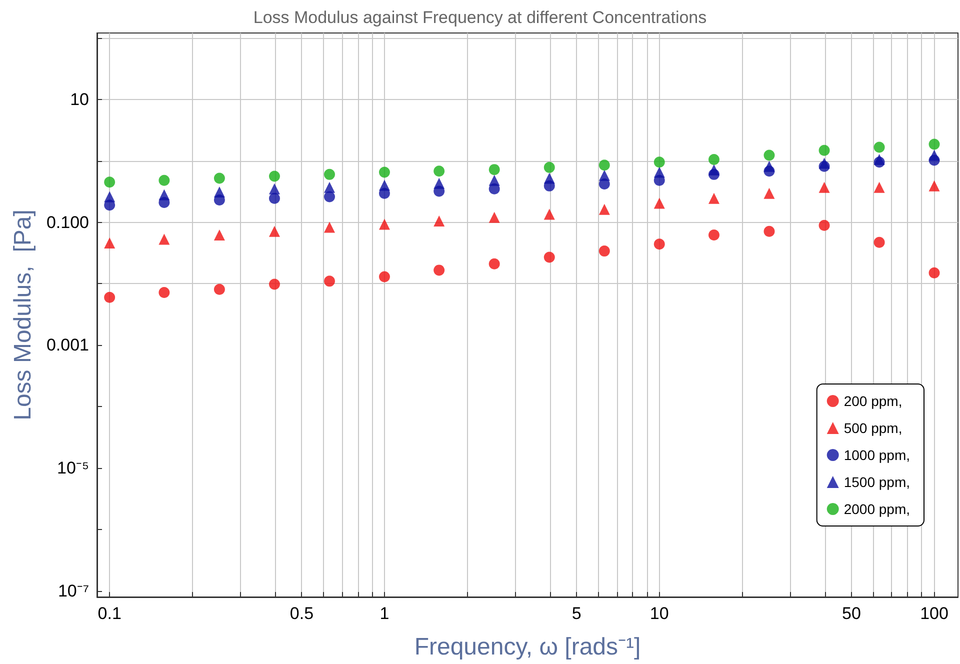  Describe the element at coordinates (73, 591) in the screenshot. I see `y-tick-label: 10⁻⁷` at that location.